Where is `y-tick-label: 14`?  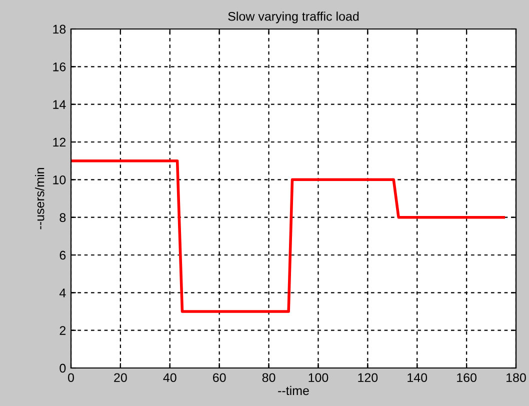 y-tick-label: 14 is located at coordinates (59, 104).